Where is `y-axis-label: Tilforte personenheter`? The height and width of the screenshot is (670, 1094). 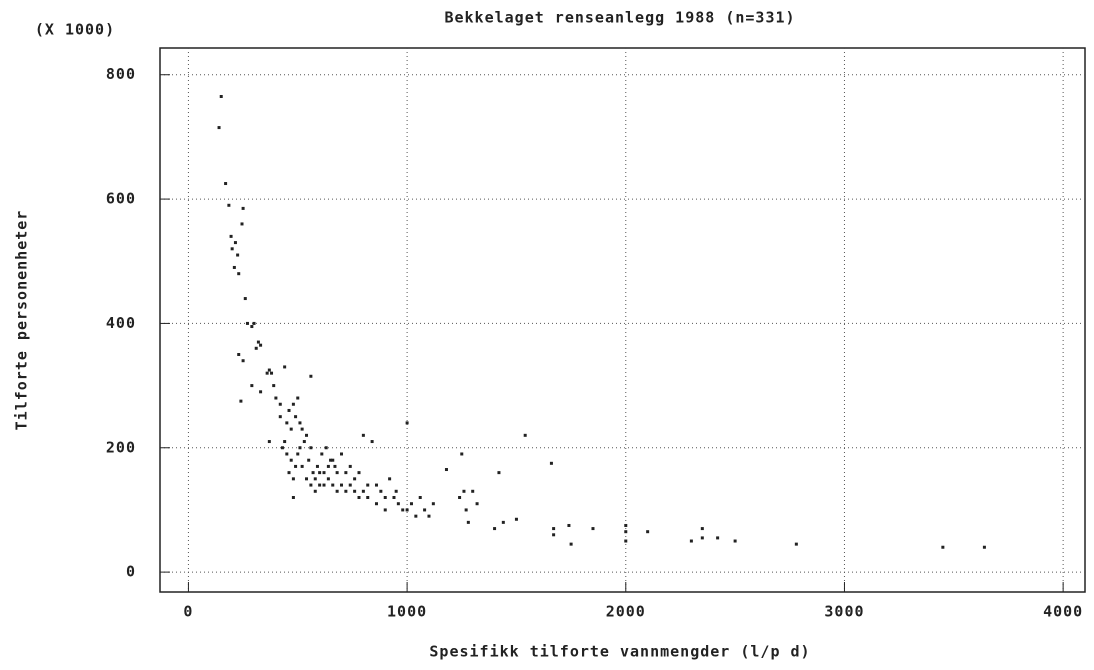
y-axis-label: Tilforte personenheter is located at coordinates (22, 320).